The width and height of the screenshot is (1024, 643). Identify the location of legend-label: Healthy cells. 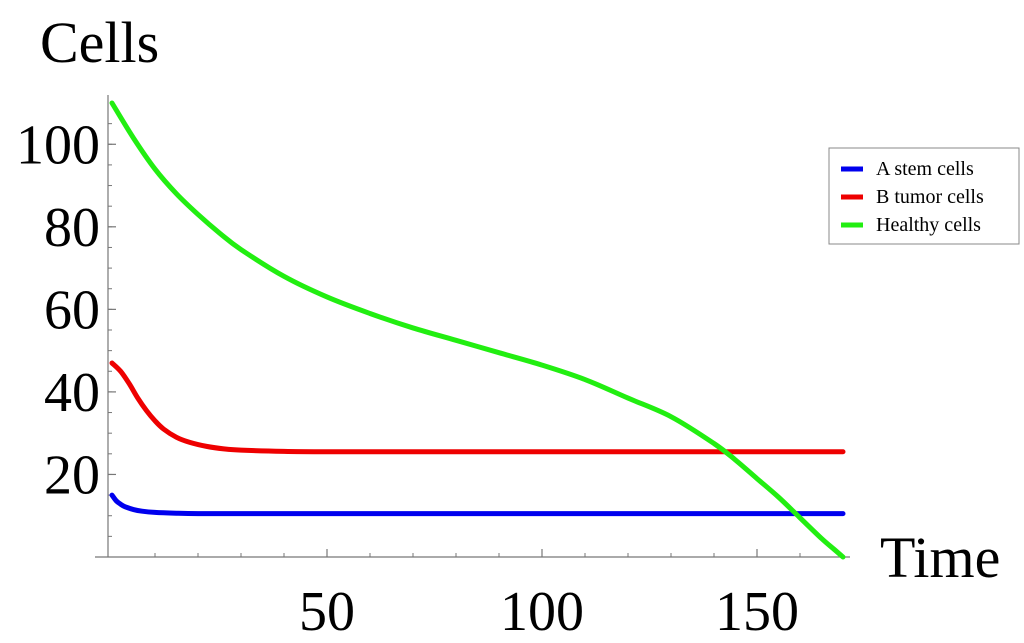
(928, 225).